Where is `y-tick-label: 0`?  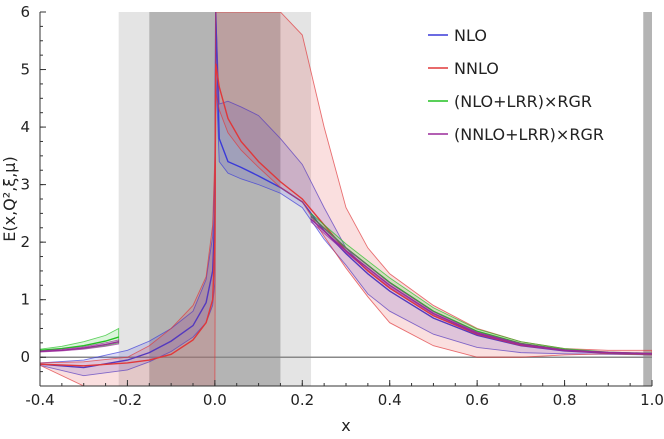
y-tick-label: 0 is located at coordinates (25, 357).